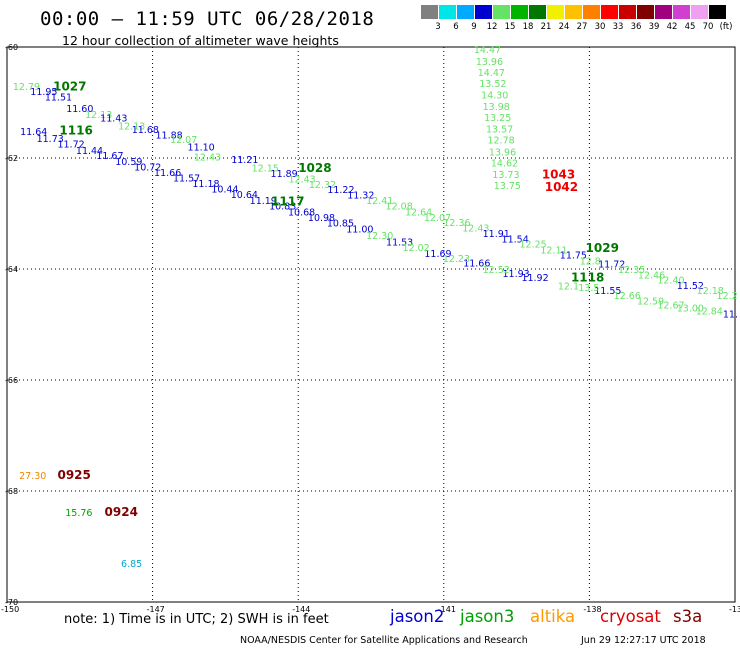 This screenshot has height=650, width=740. What do you see at coordinates (587, 277) in the screenshot?
I see `observation-time-label: 1118` at bounding box center [587, 277].